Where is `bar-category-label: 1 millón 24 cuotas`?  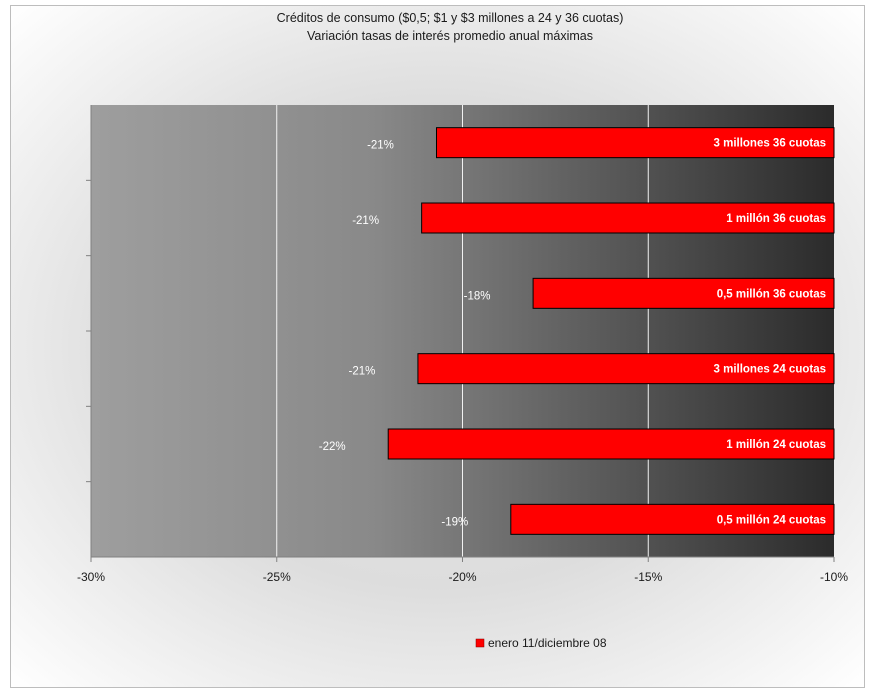
bar-category-label: 1 millón 24 cuotas is located at coordinates (776, 445).